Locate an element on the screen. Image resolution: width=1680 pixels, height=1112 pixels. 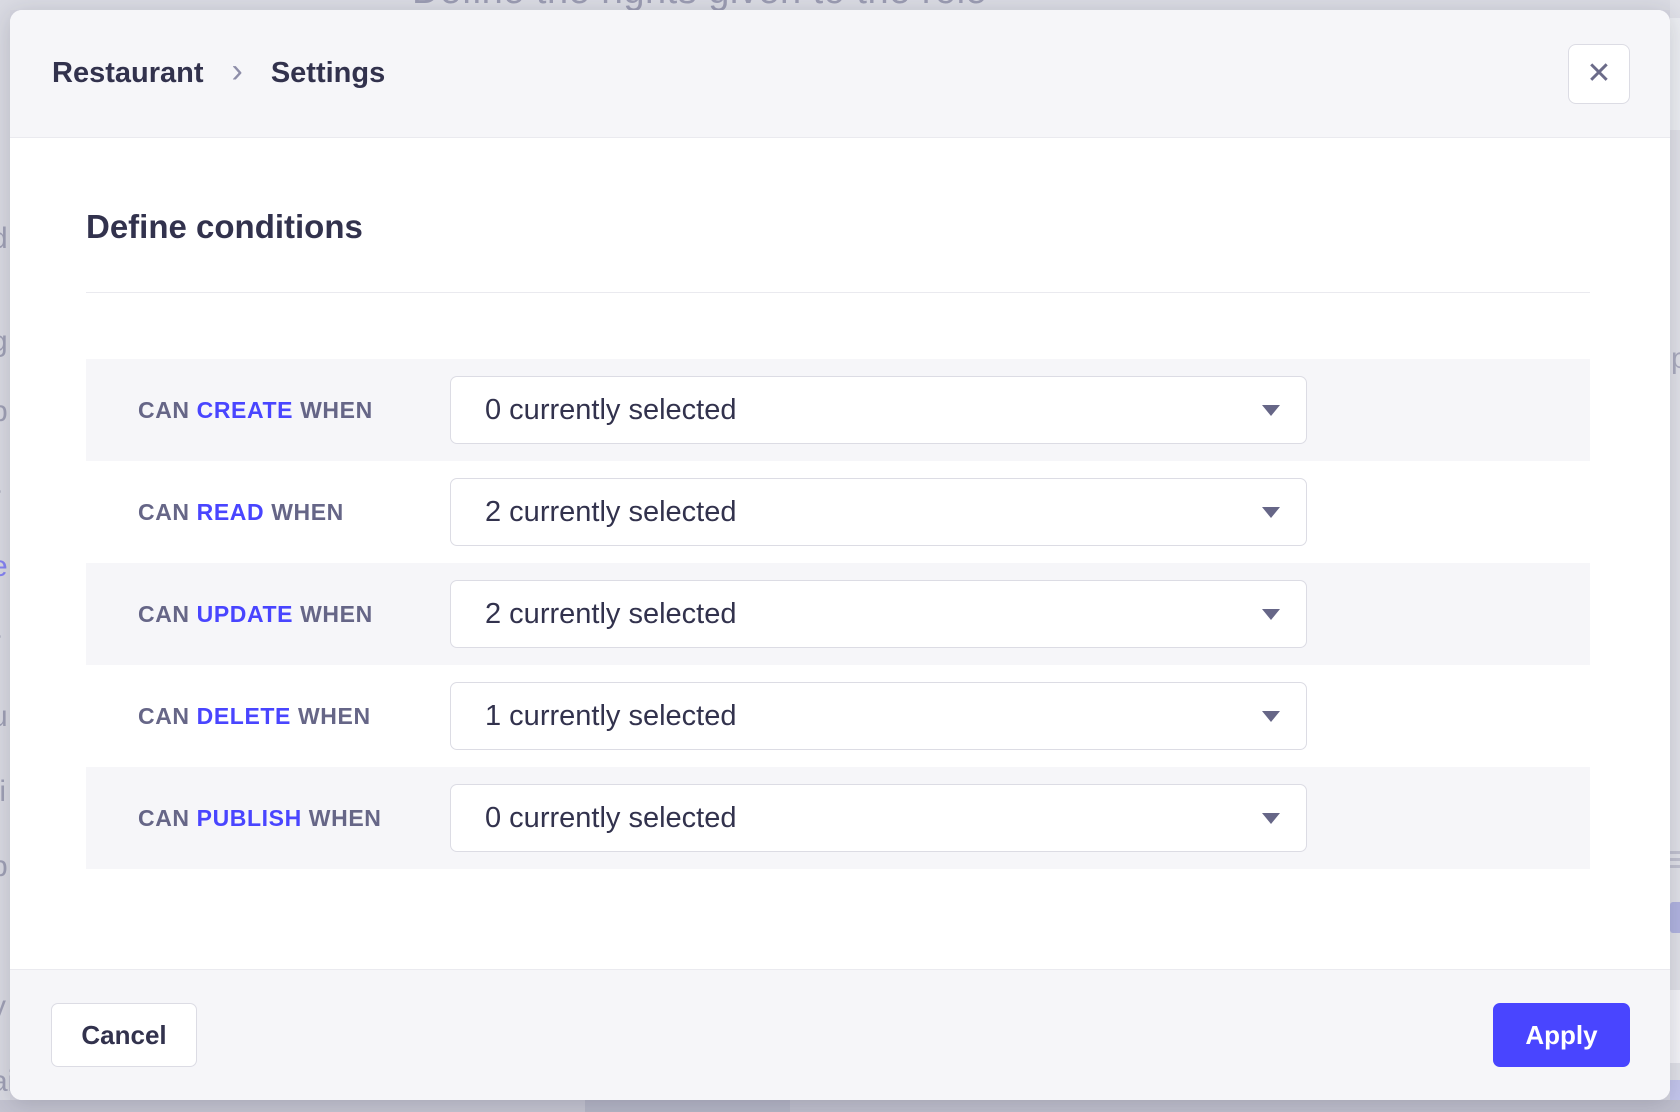
backdrop-page-subtitle: Define the rights given to the role is located at coordinates (699, 5).